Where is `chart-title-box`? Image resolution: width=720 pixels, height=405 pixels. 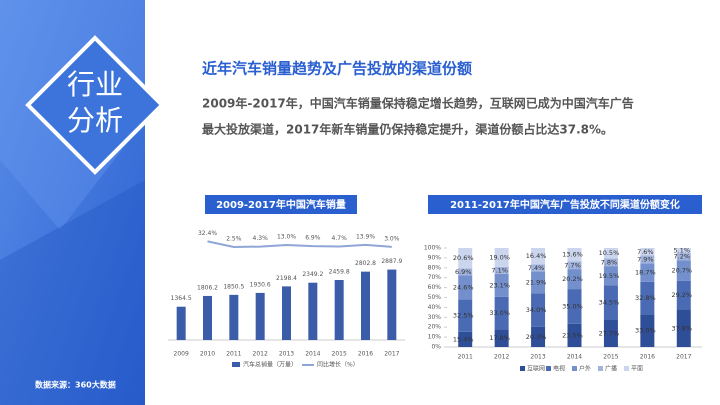 chart-title-box is located at coordinates (565, 204).